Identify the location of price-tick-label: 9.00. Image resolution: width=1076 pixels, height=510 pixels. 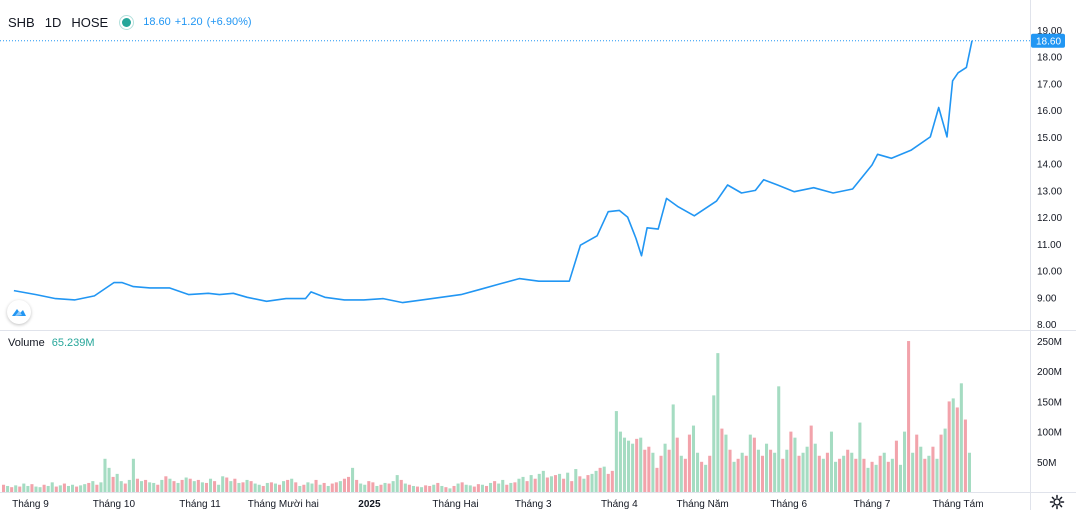
(1047, 298).